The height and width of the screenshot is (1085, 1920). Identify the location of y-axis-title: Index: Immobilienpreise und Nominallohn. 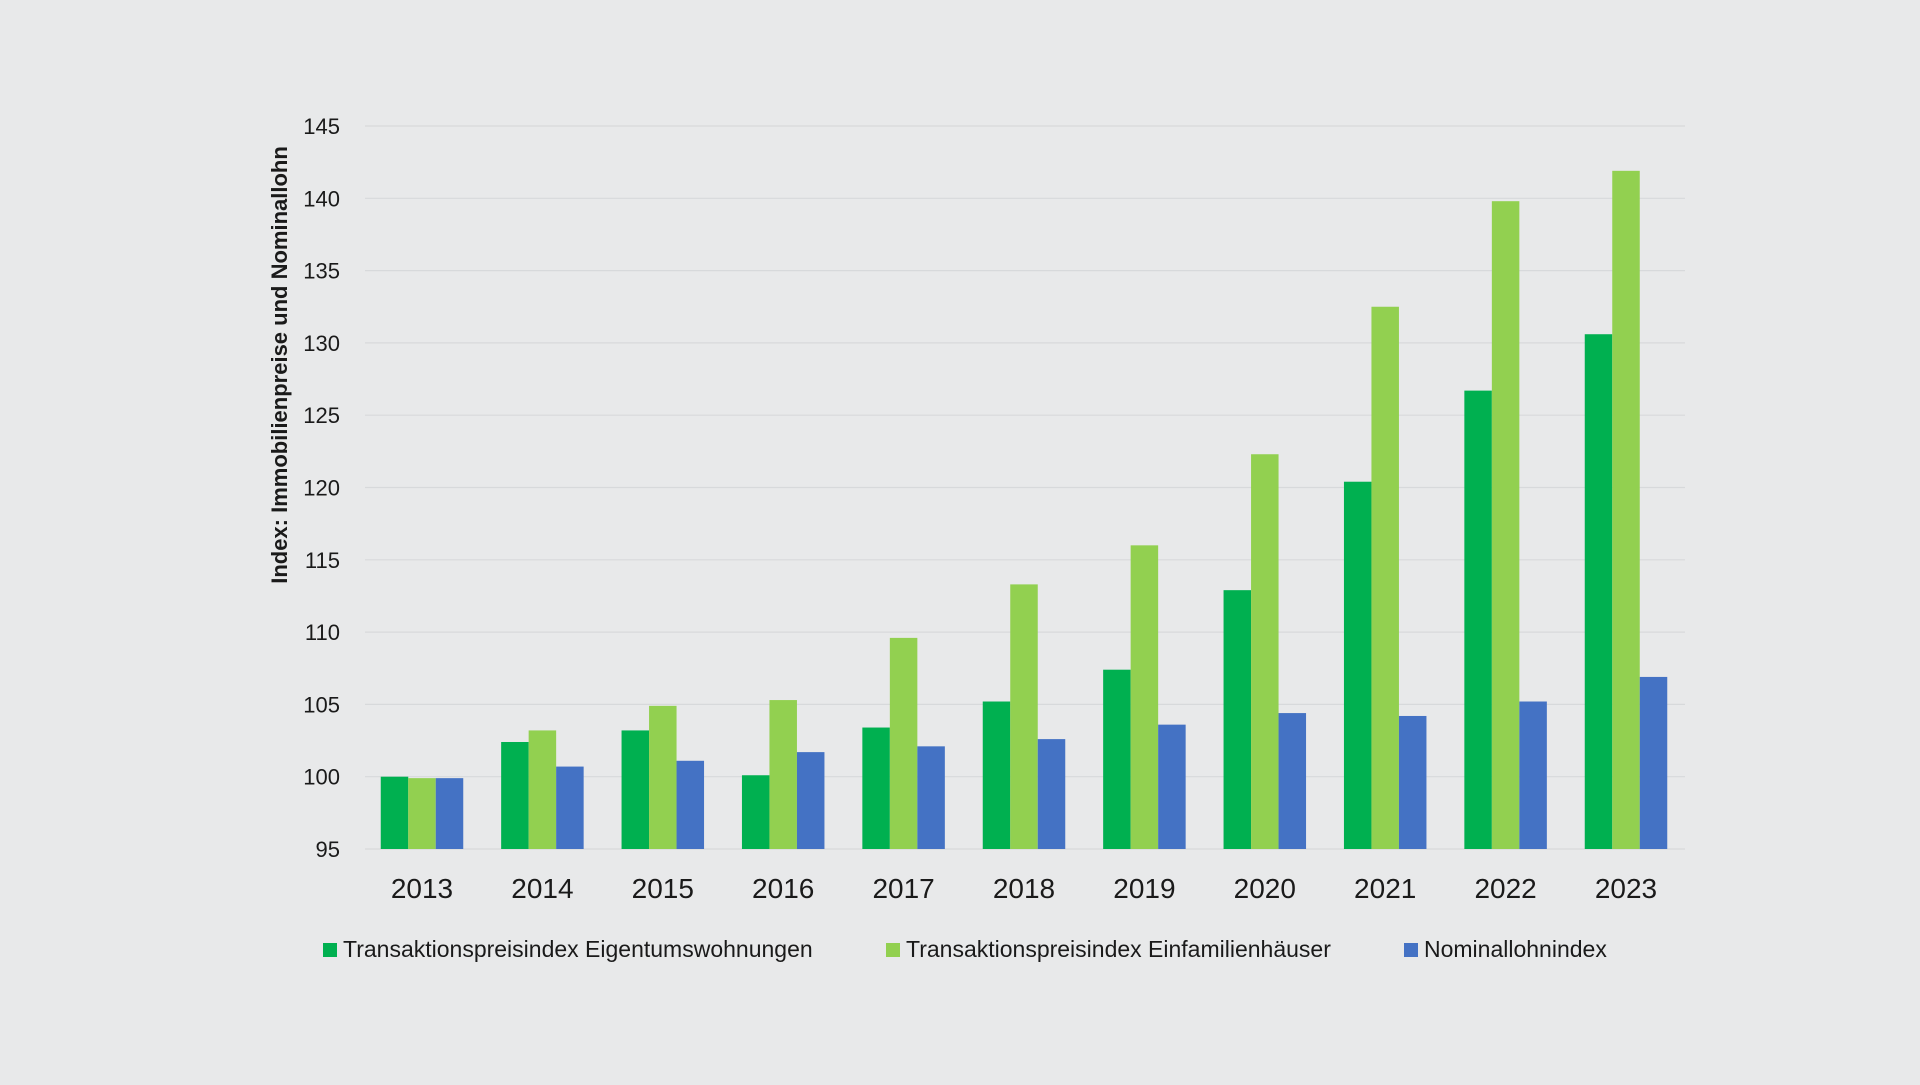
(279, 365).